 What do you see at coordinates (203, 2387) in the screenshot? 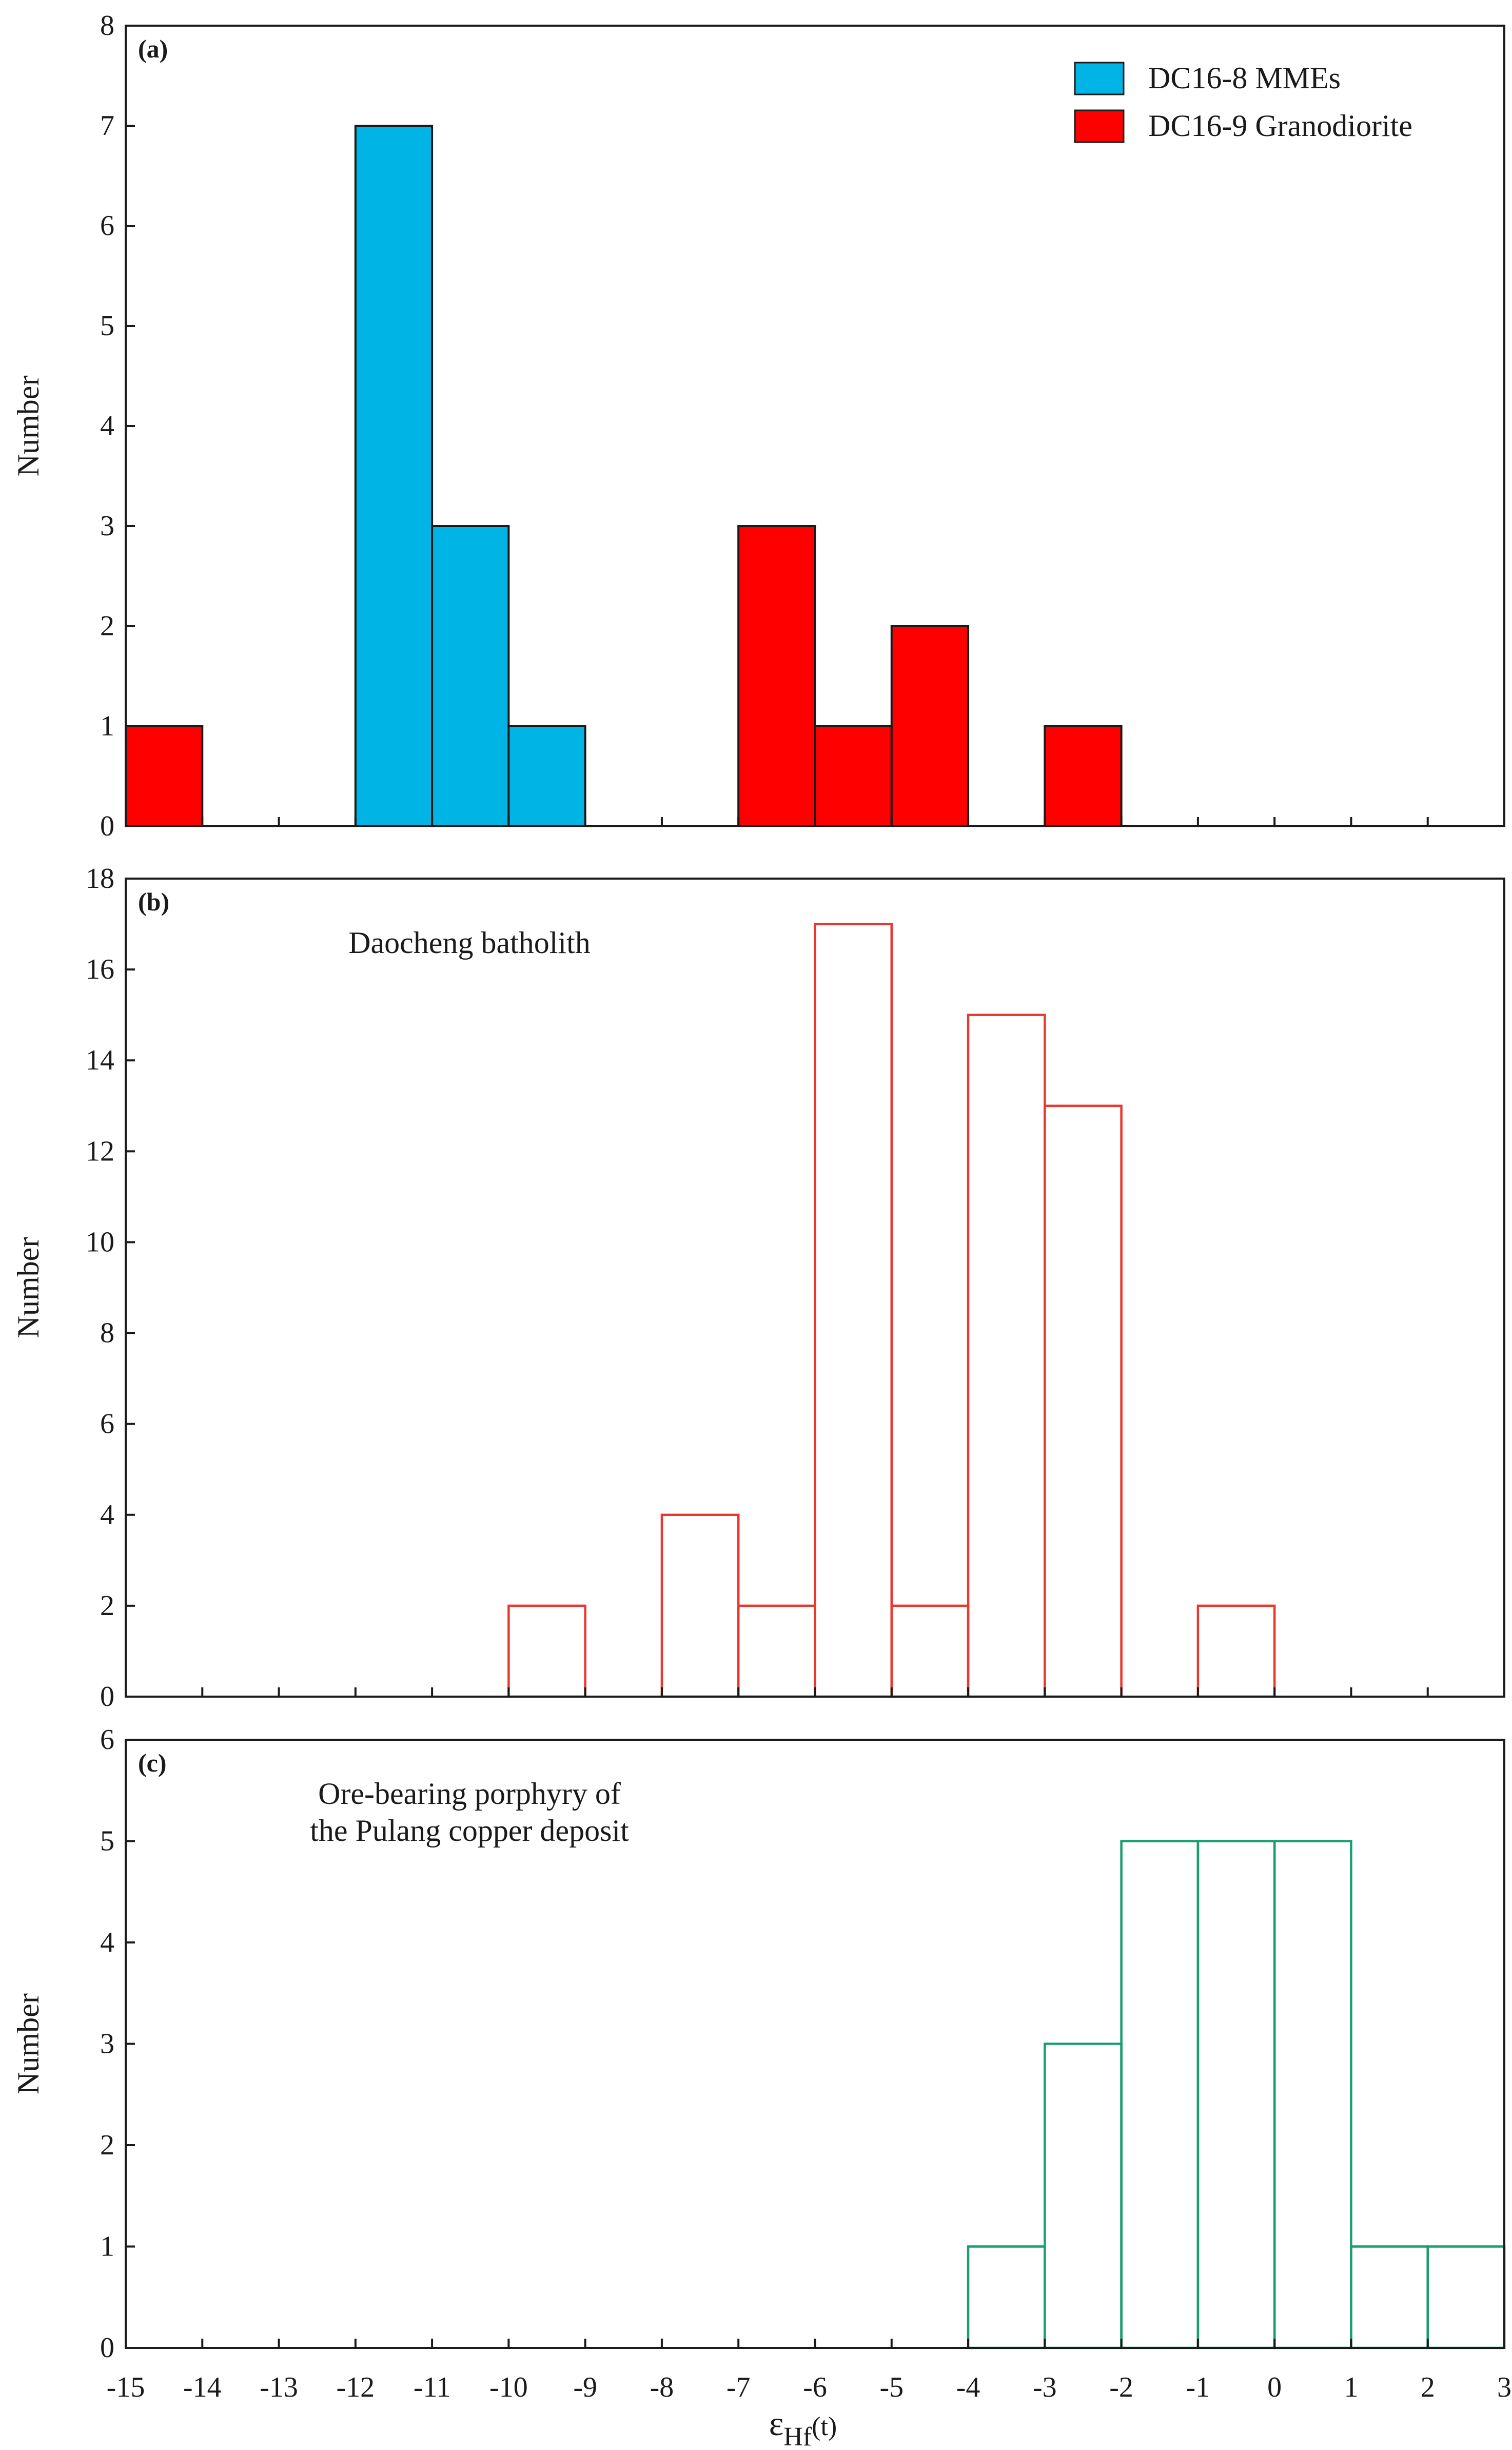
I see `x-tick-label: -14` at bounding box center [203, 2387].